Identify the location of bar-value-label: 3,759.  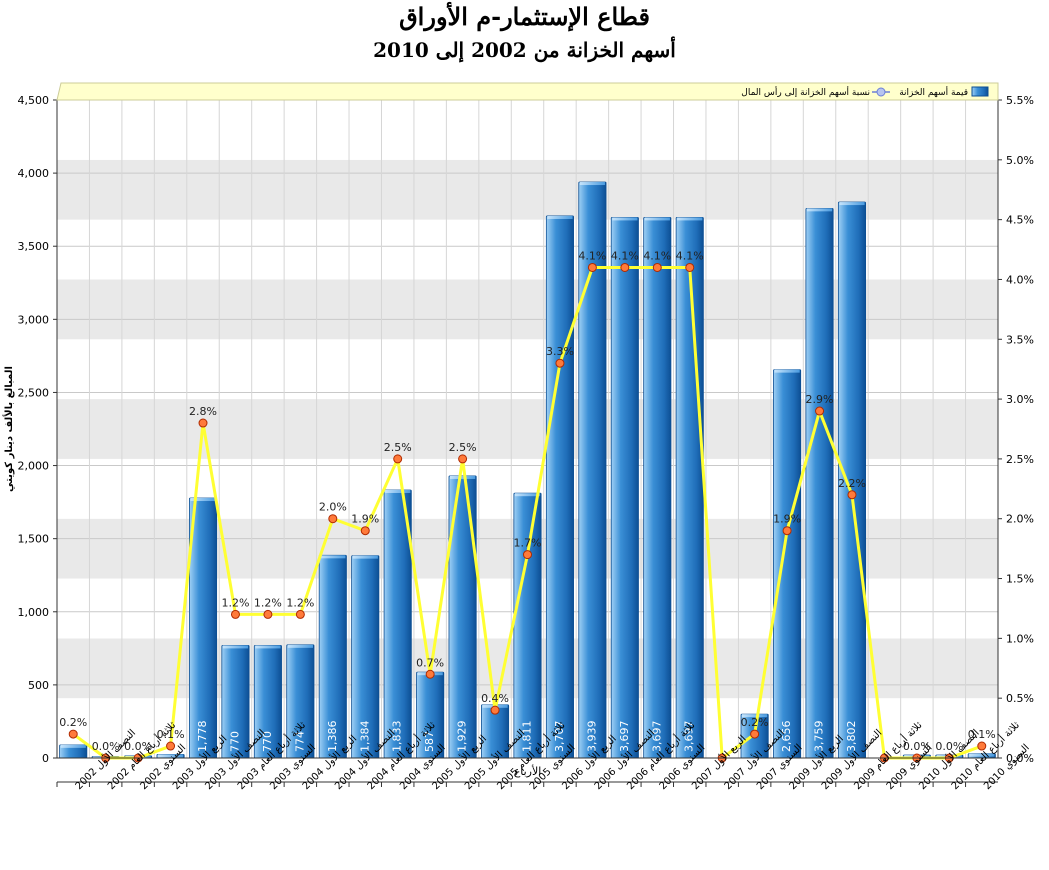
(819, 737).